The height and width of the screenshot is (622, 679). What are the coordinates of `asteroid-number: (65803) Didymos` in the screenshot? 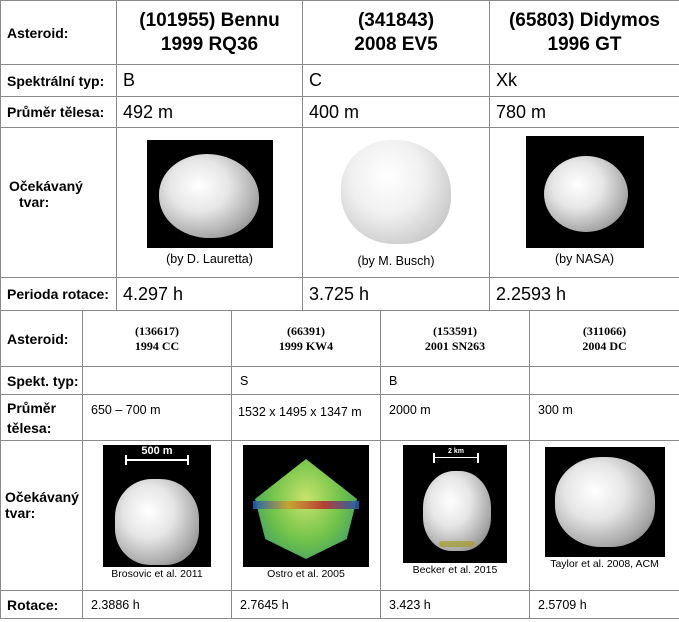 It's located at (584, 20).